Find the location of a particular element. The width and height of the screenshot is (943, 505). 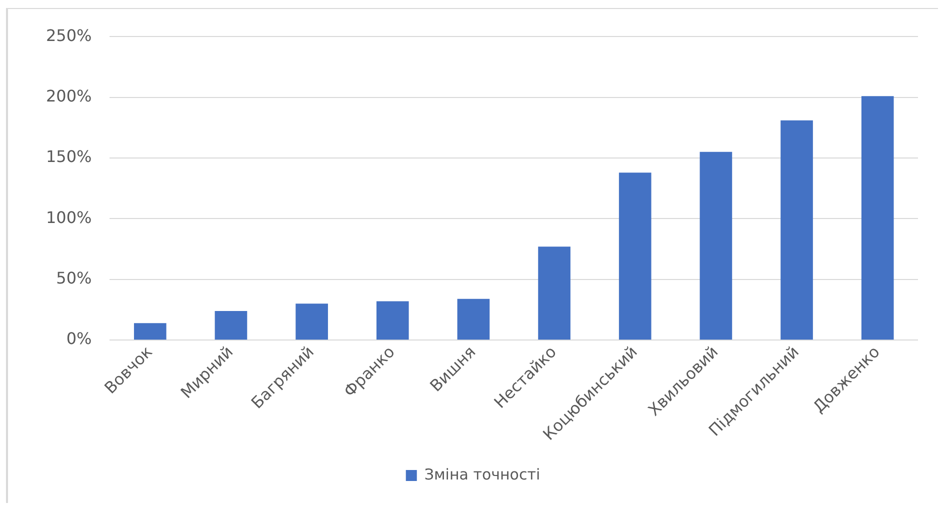

legend-label: Зміна точності is located at coordinates (482, 474).